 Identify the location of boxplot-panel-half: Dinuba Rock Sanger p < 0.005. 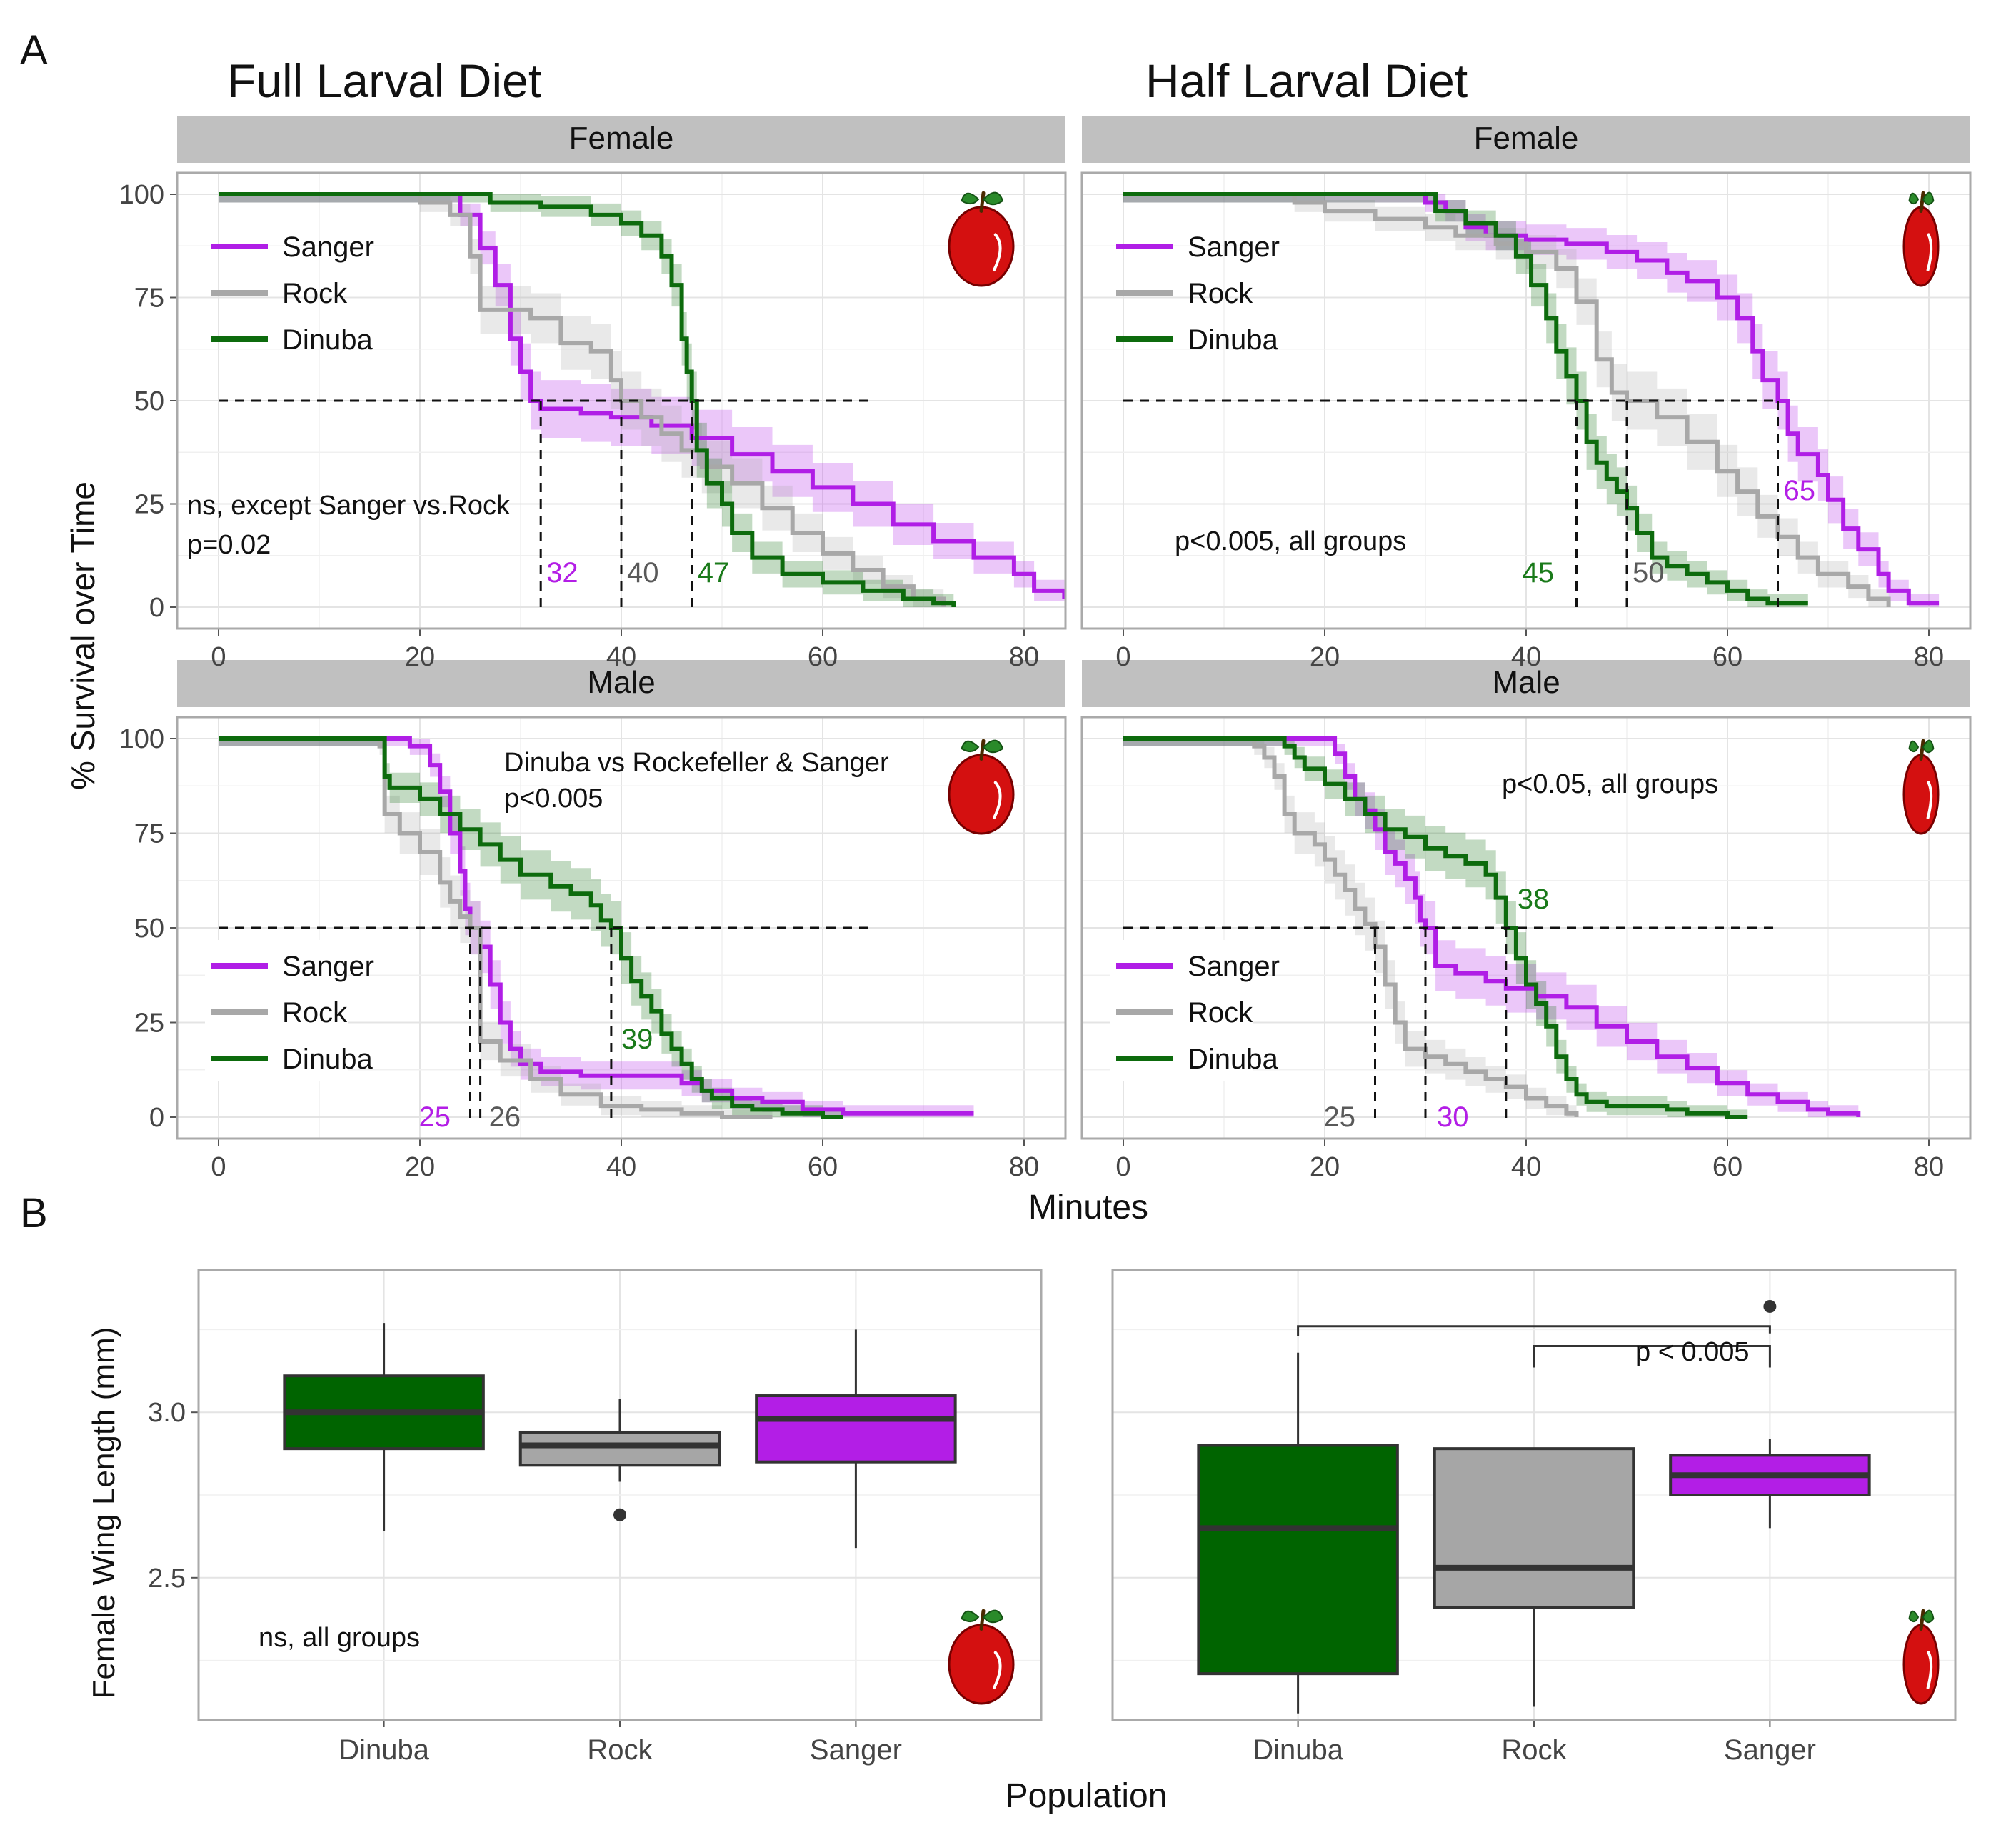
(1534, 1517).